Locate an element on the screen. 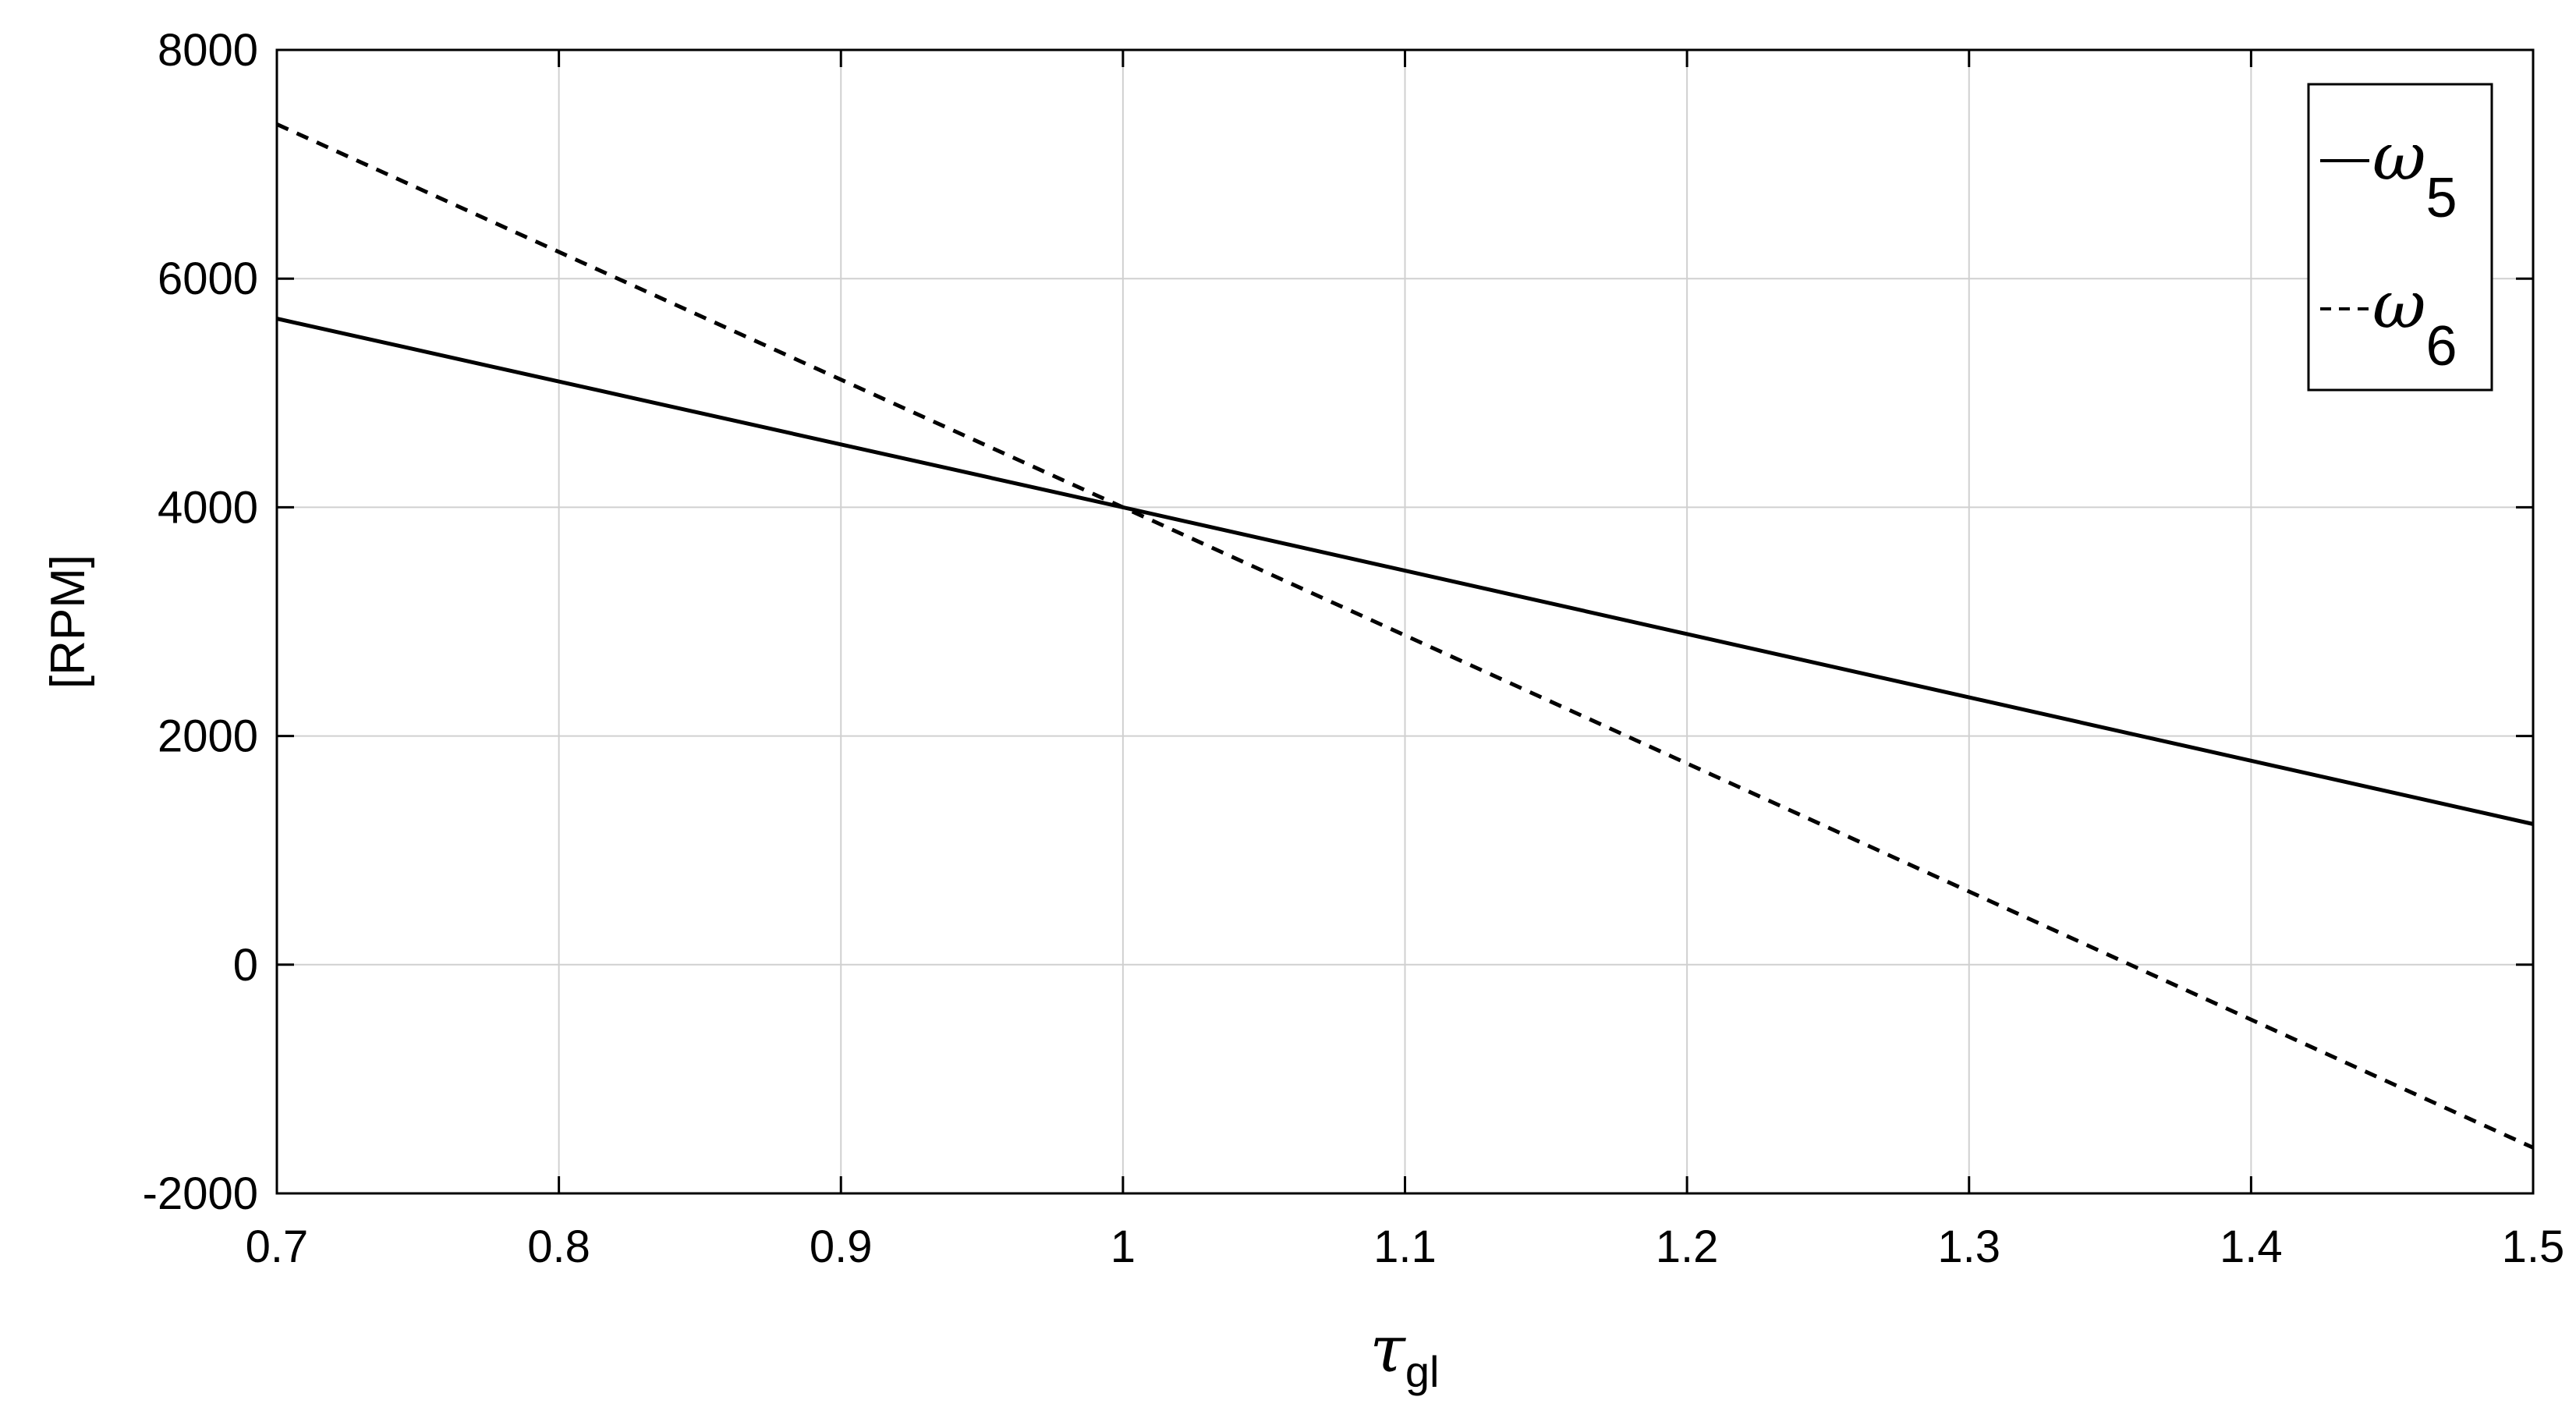  x-tick-label: 1.4 is located at coordinates (2252, 1246).